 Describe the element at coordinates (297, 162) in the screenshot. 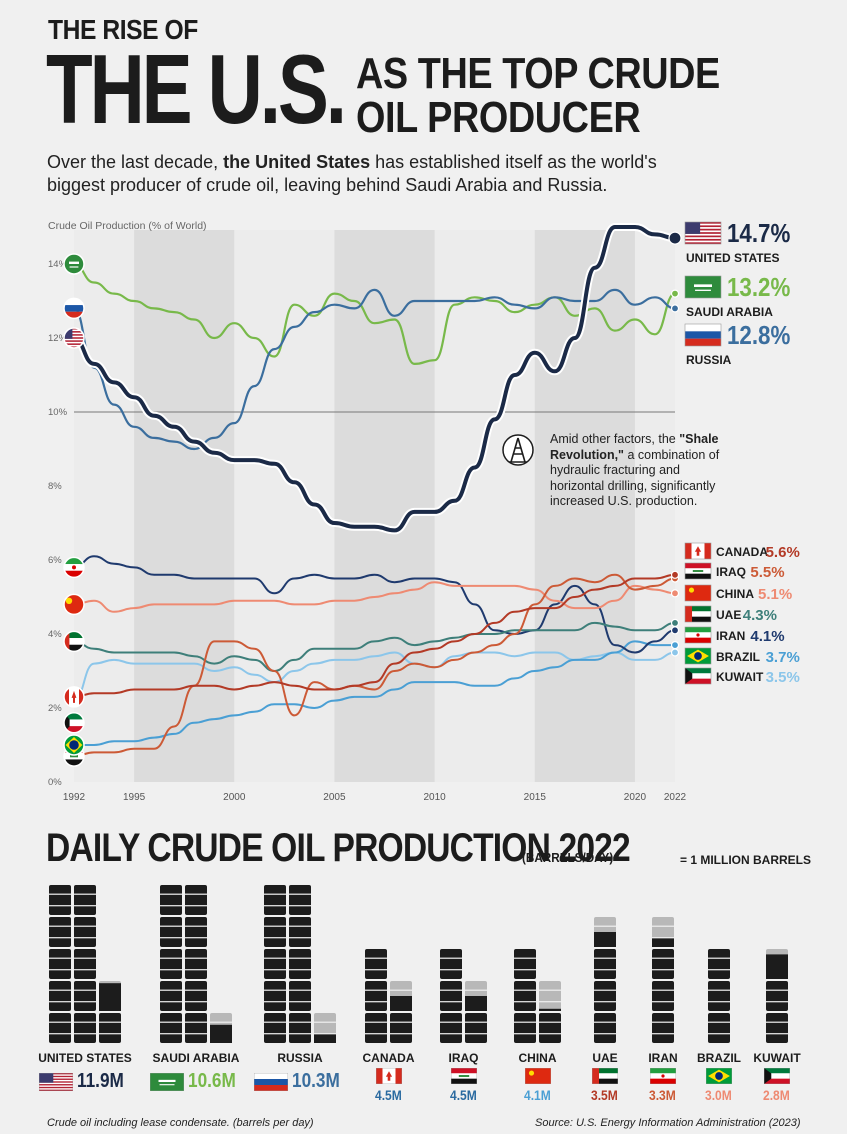

I see `subtitle-bold: the United States` at that location.